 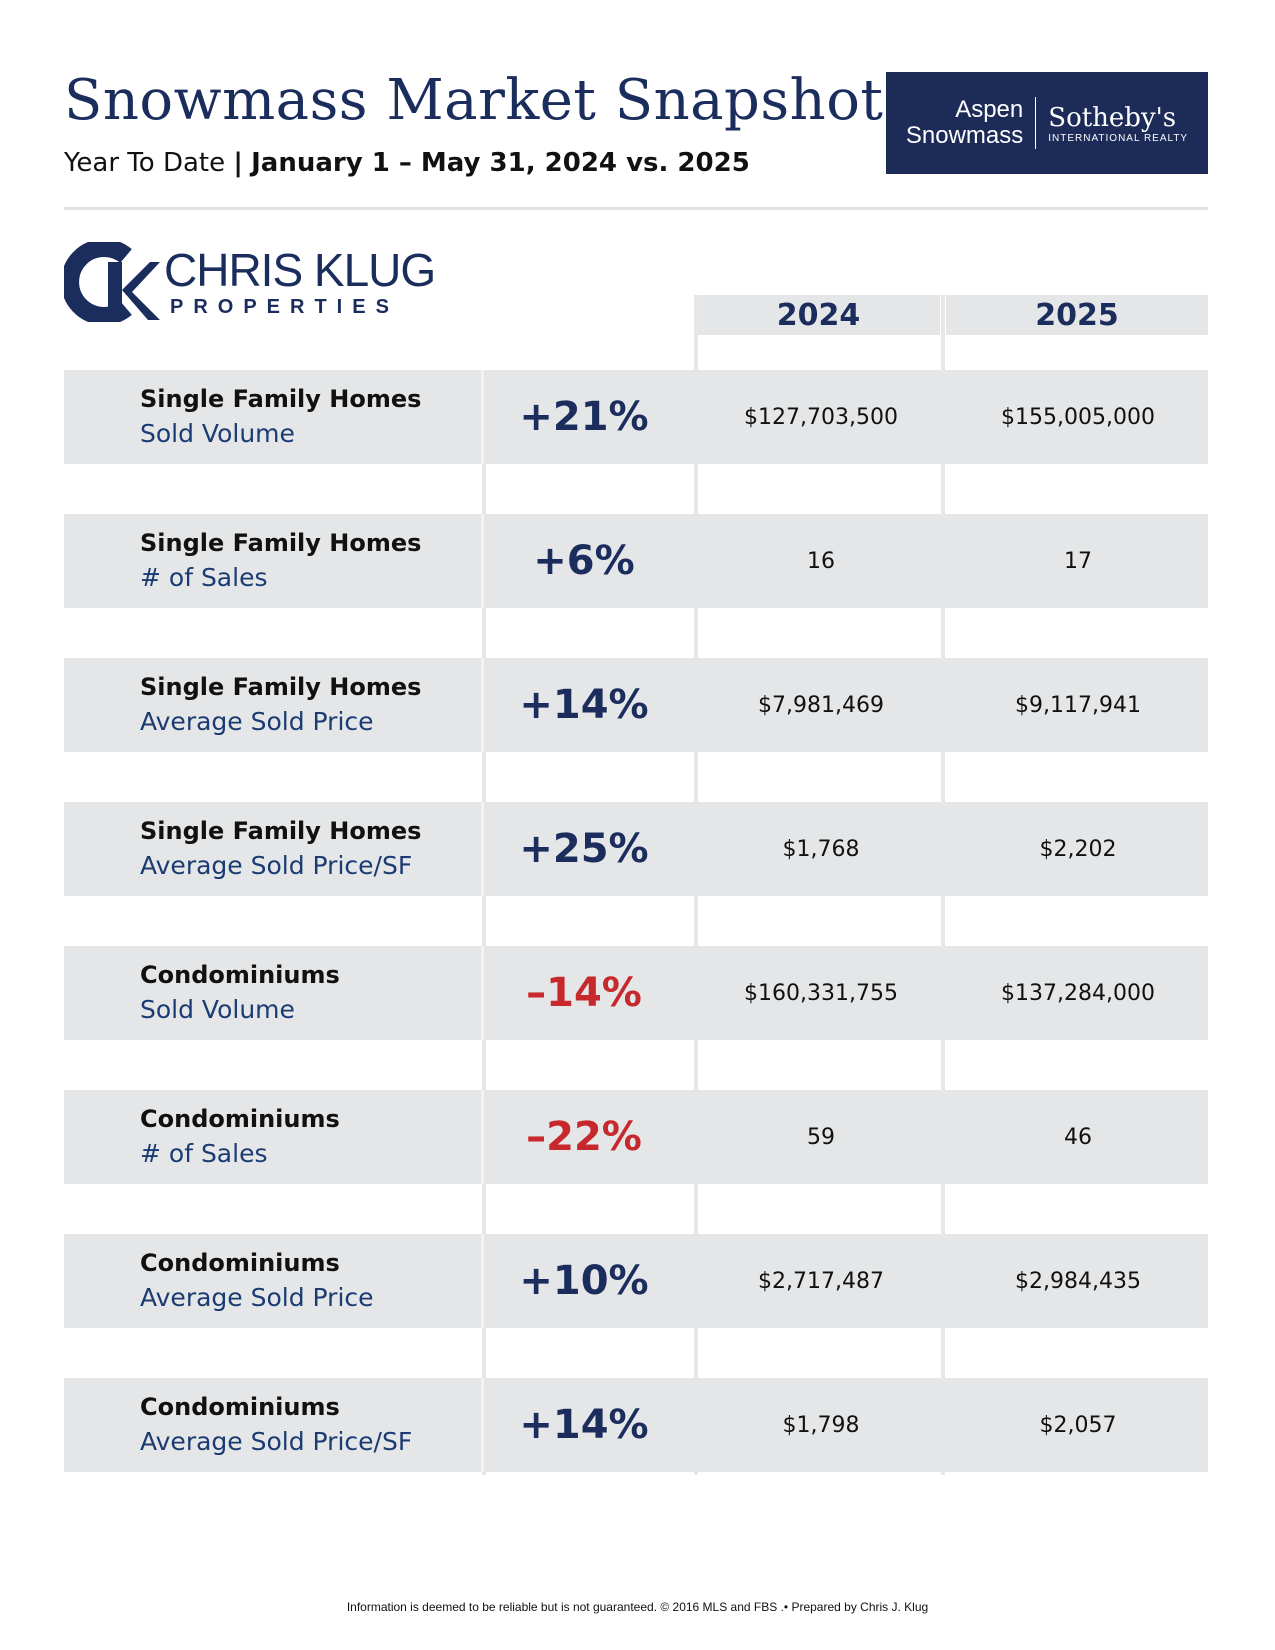 What do you see at coordinates (145, 163) in the screenshot?
I see `subtitle-prefix: Year To Date` at bounding box center [145, 163].